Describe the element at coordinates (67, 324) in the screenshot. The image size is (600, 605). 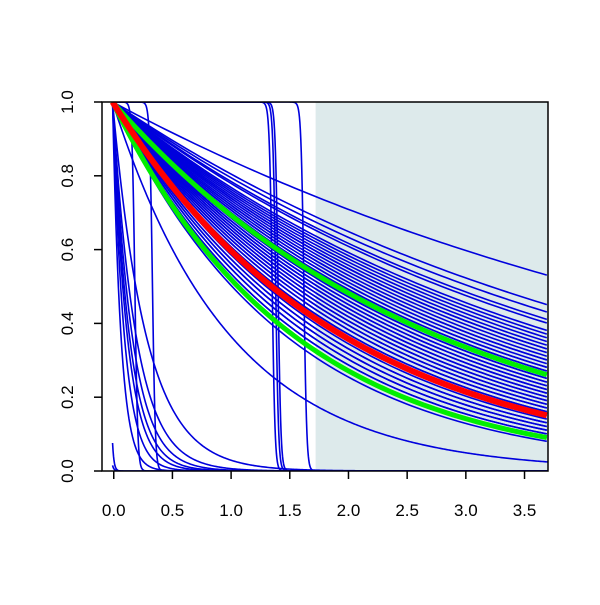
I see `y-tick-label-2: 0.4` at that location.